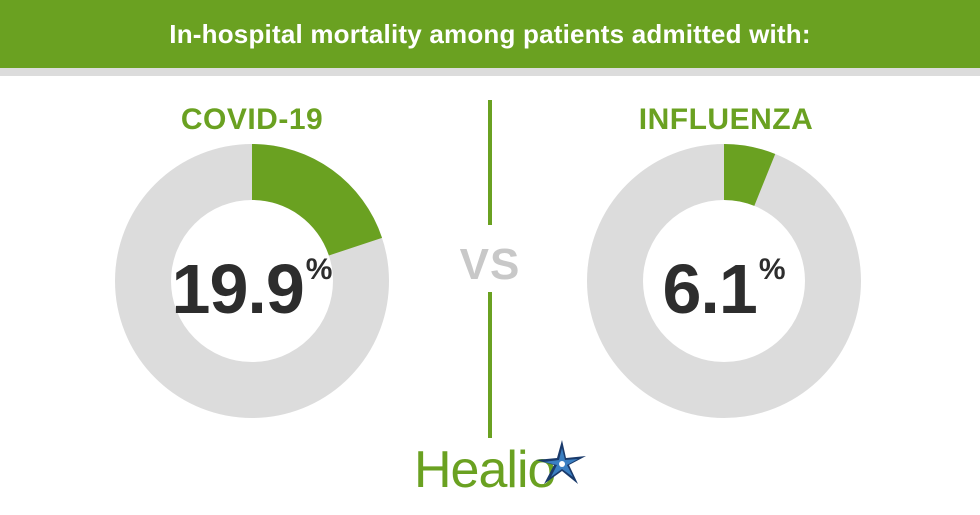 Image resolution: width=980 pixels, height=515 pixels. What do you see at coordinates (726, 119) in the screenshot?
I see `influenza-label: INFLUENZA` at bounding box center [726, 119].